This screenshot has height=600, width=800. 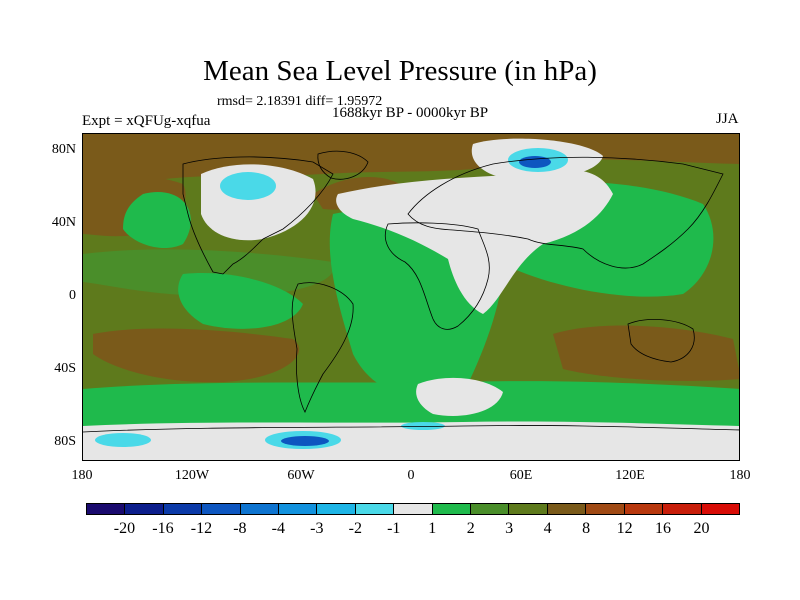 I want to click on colorbar-label: 4, so click(x=547, y=528).